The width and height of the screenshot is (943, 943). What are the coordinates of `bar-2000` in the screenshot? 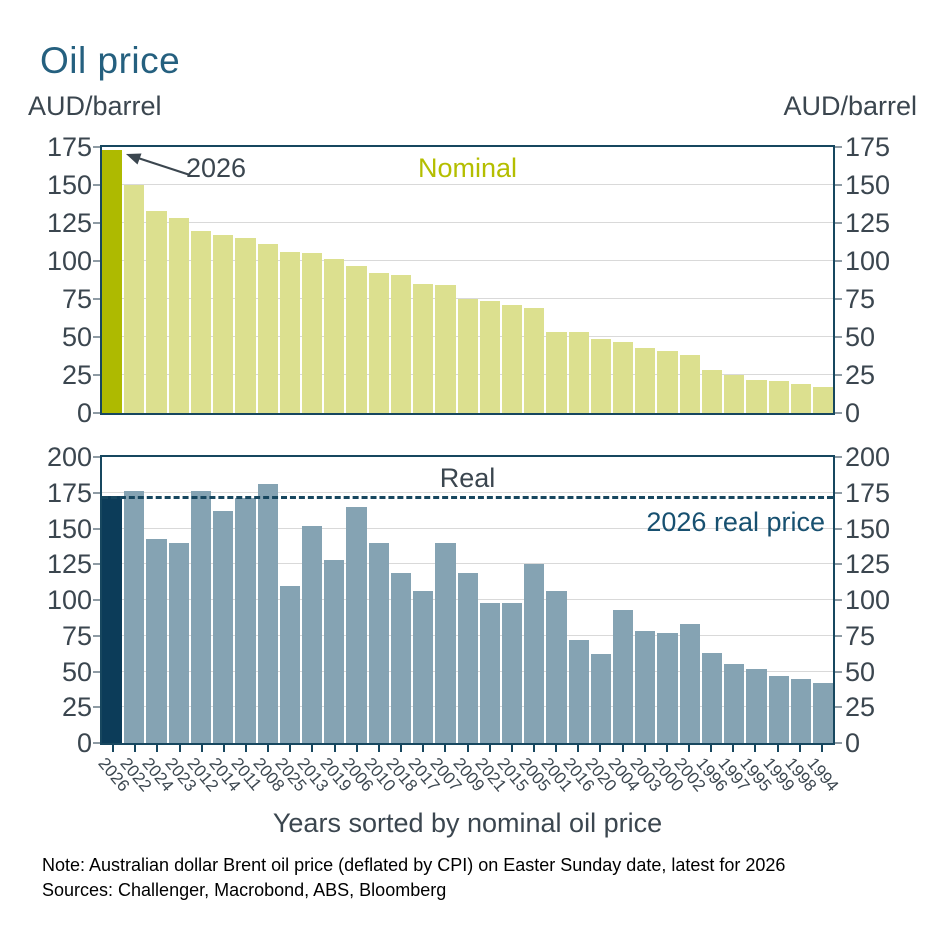 It's located at (667, 687).